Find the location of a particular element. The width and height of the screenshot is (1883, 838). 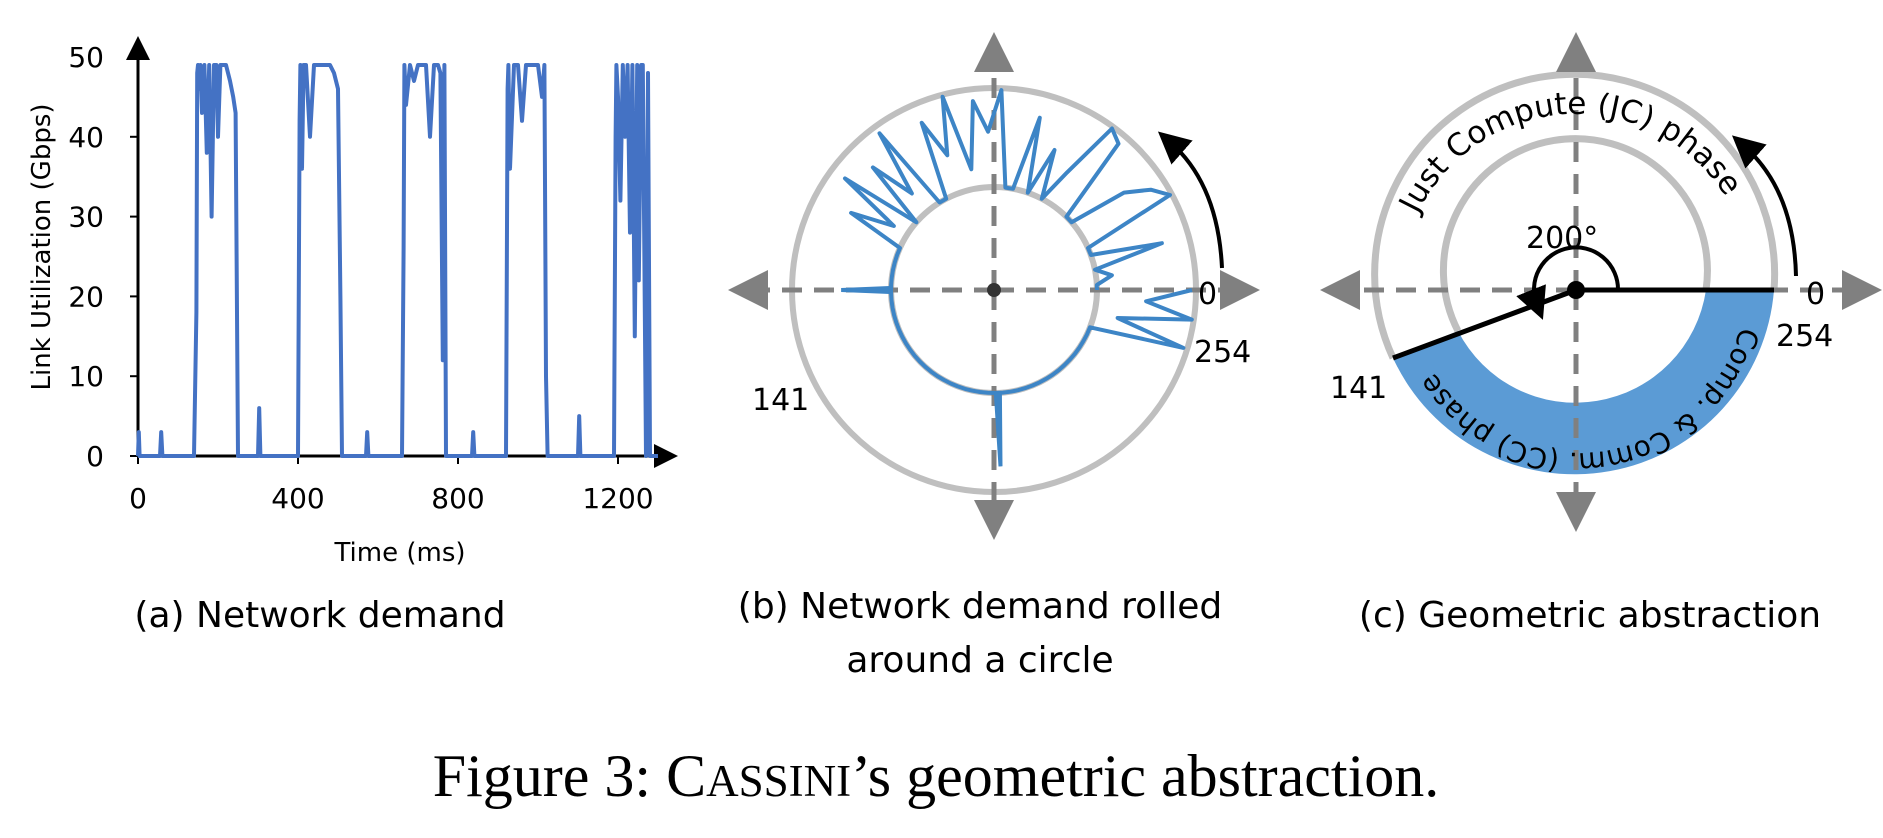

panel-c-angle-annotation: 200° is located at coordinates (1562, 238).